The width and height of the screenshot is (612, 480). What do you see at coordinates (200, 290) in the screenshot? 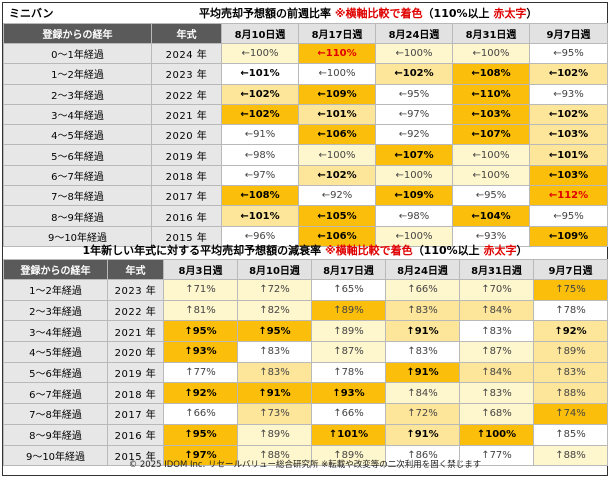
I see `value-cell: ↑71%` at bounding box center [200, 290].